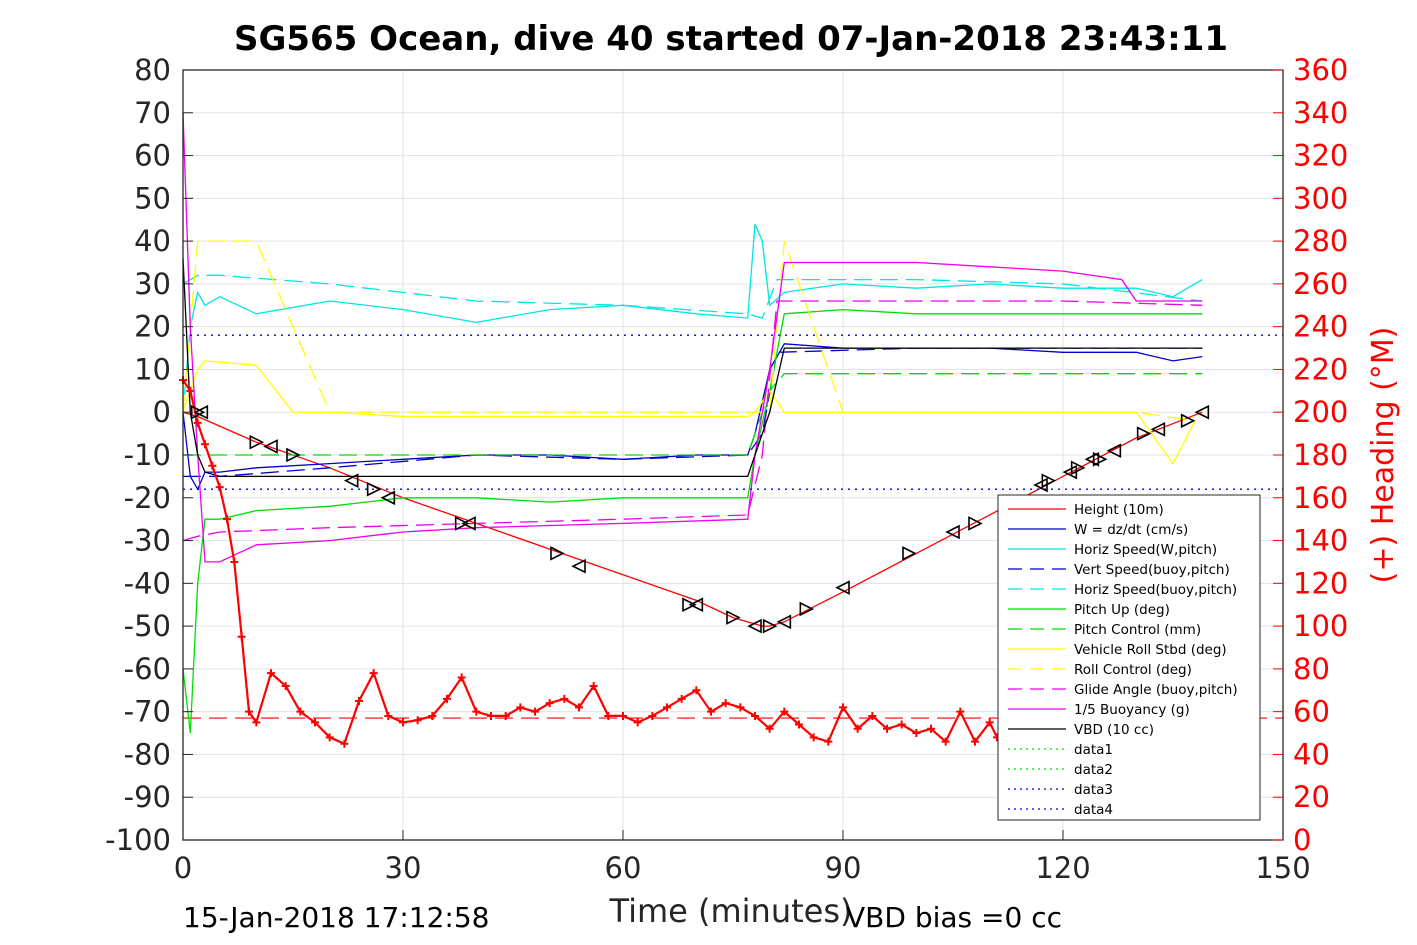  I want to click on y-tick-label: -80, so click(147, 754).